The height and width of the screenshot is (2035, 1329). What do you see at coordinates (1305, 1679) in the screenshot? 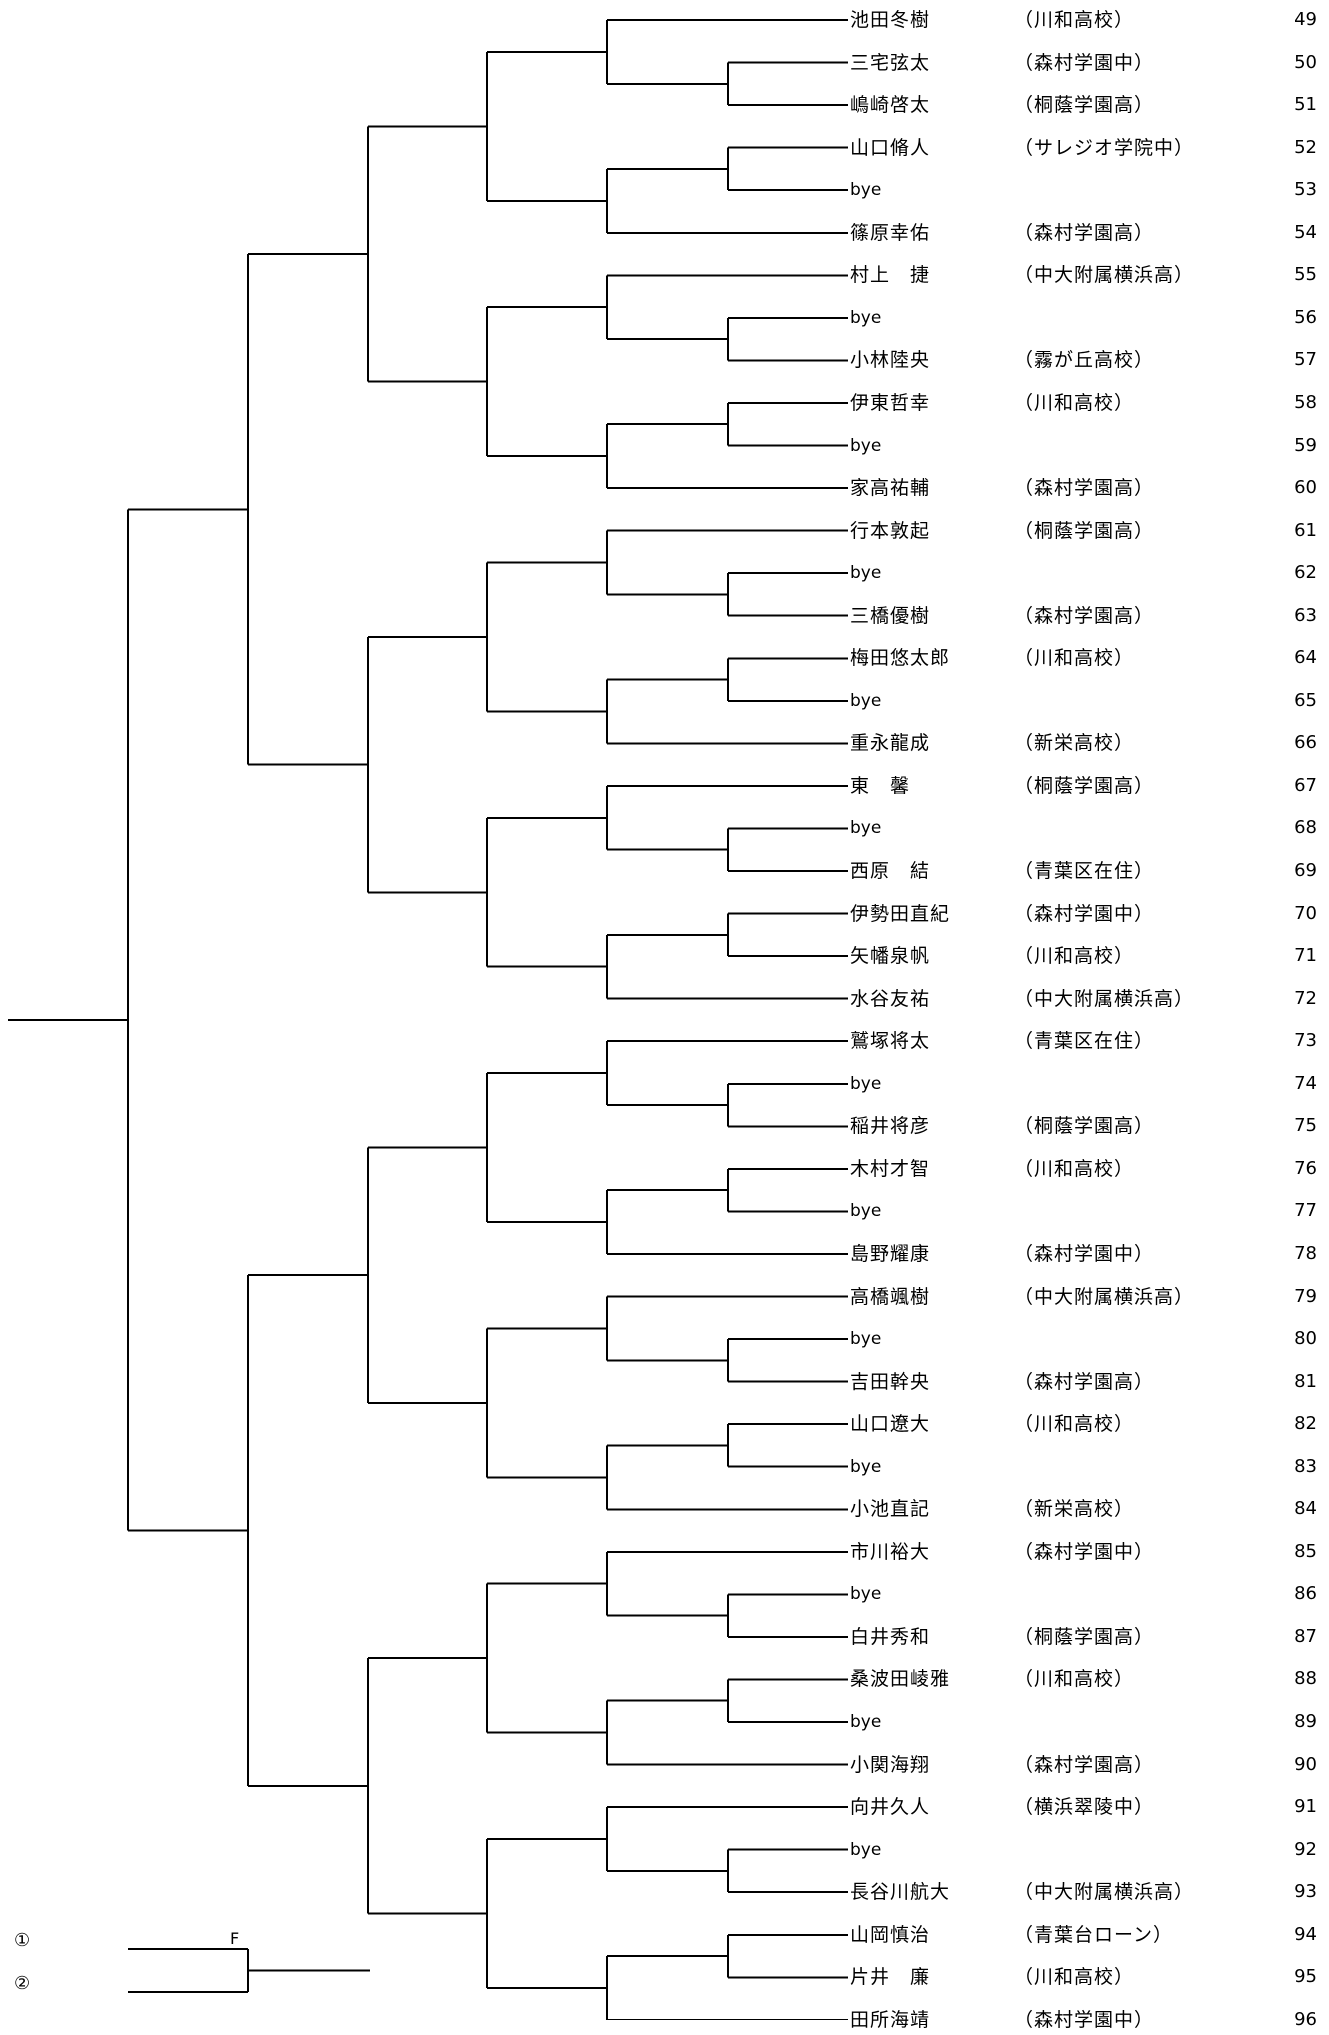
I see `draw-number: 88` at bounding box center [1305, 1679].